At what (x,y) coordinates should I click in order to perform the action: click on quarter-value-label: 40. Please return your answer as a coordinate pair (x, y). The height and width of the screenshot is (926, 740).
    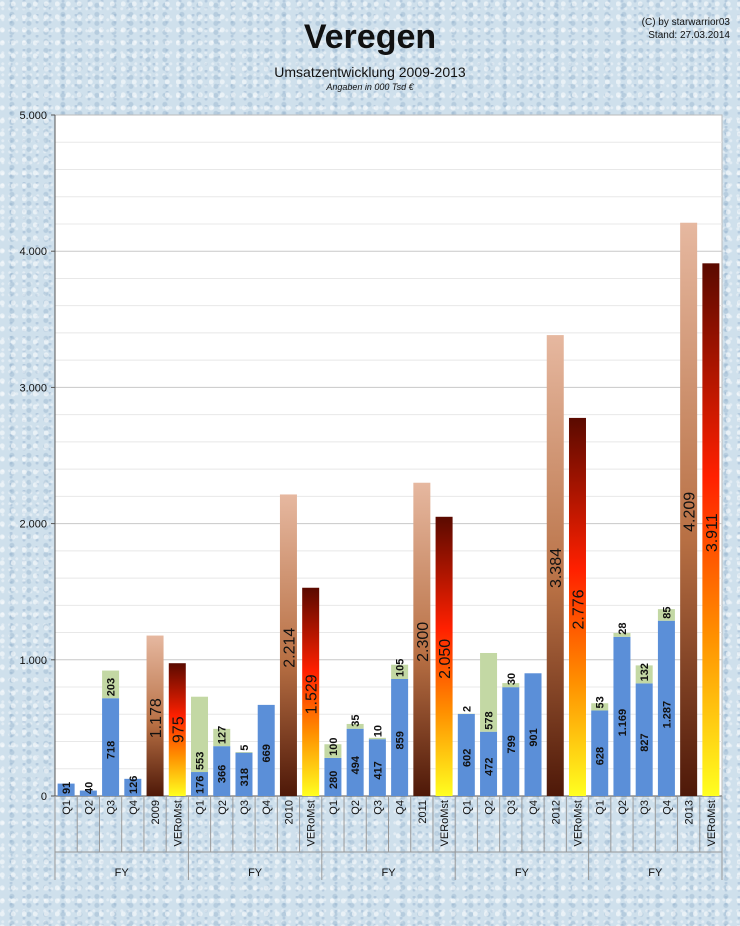
    Looking at the image, I should click on (89, 788).